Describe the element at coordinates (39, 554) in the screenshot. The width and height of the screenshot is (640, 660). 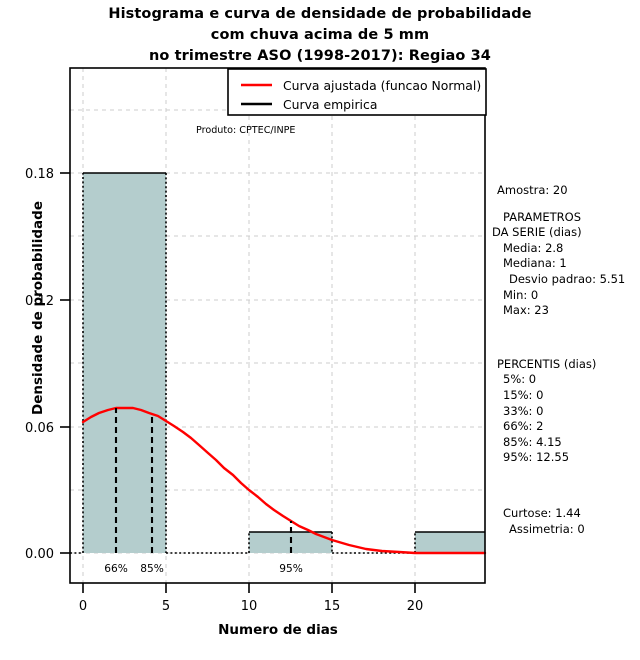
I see `y-tick-label: 0.00` at that location.